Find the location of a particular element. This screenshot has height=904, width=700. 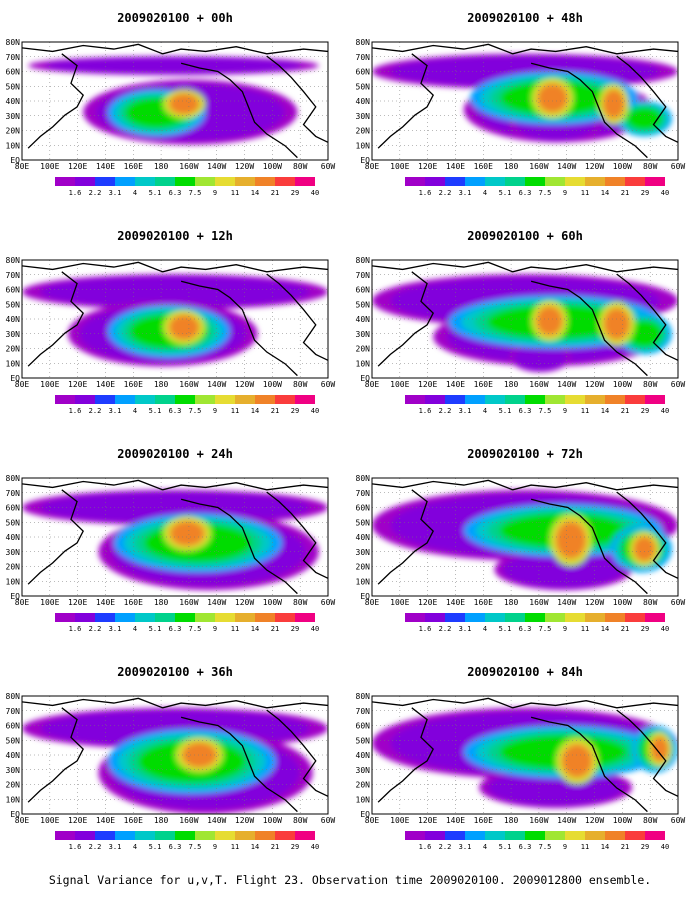

colorbar-label: 4 is located at coordinates (135, 847).